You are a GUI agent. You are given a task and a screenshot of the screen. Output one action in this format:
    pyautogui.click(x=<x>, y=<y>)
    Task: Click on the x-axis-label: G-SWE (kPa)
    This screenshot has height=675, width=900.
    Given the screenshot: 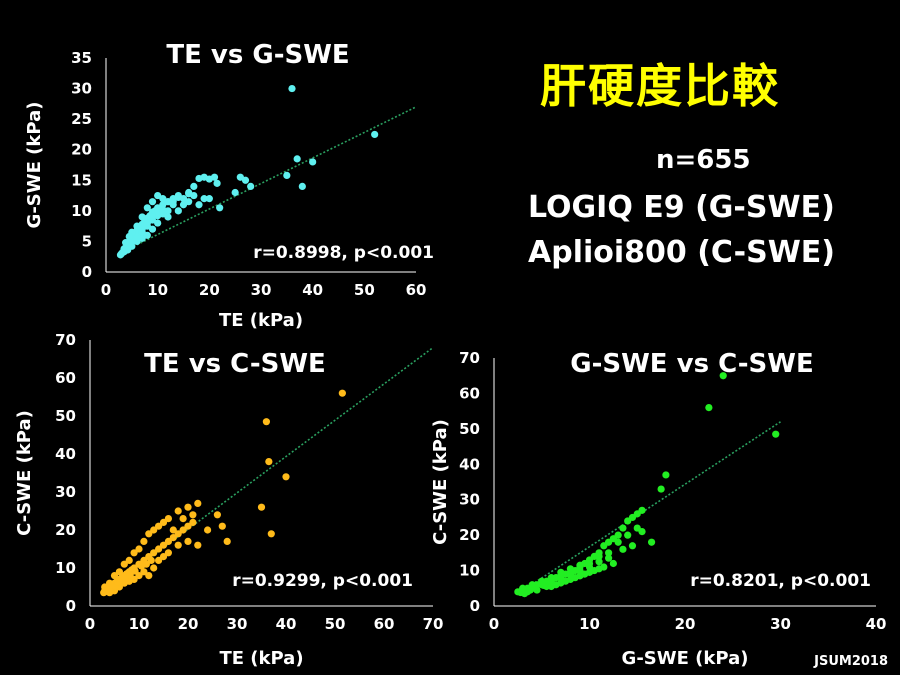 What is the action you would take?
    pyautogui.click(x=685, y=658)
    